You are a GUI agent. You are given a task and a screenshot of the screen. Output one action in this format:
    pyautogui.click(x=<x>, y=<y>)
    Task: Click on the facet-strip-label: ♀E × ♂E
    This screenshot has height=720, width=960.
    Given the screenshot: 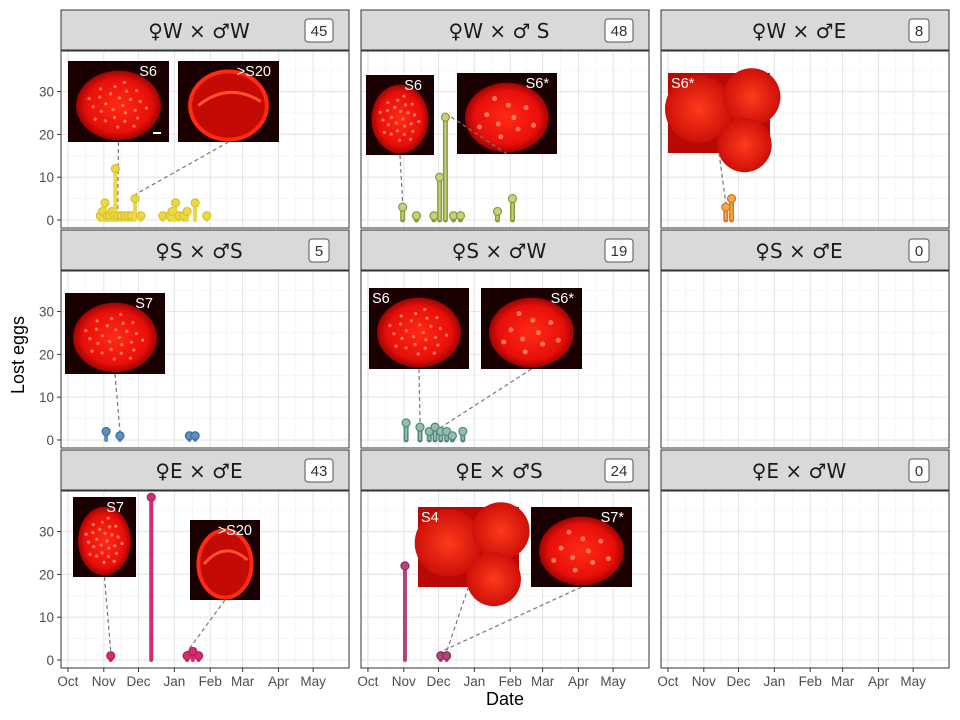 What is the action you would take?
    pyautogui.click(x=198, y=471)
    